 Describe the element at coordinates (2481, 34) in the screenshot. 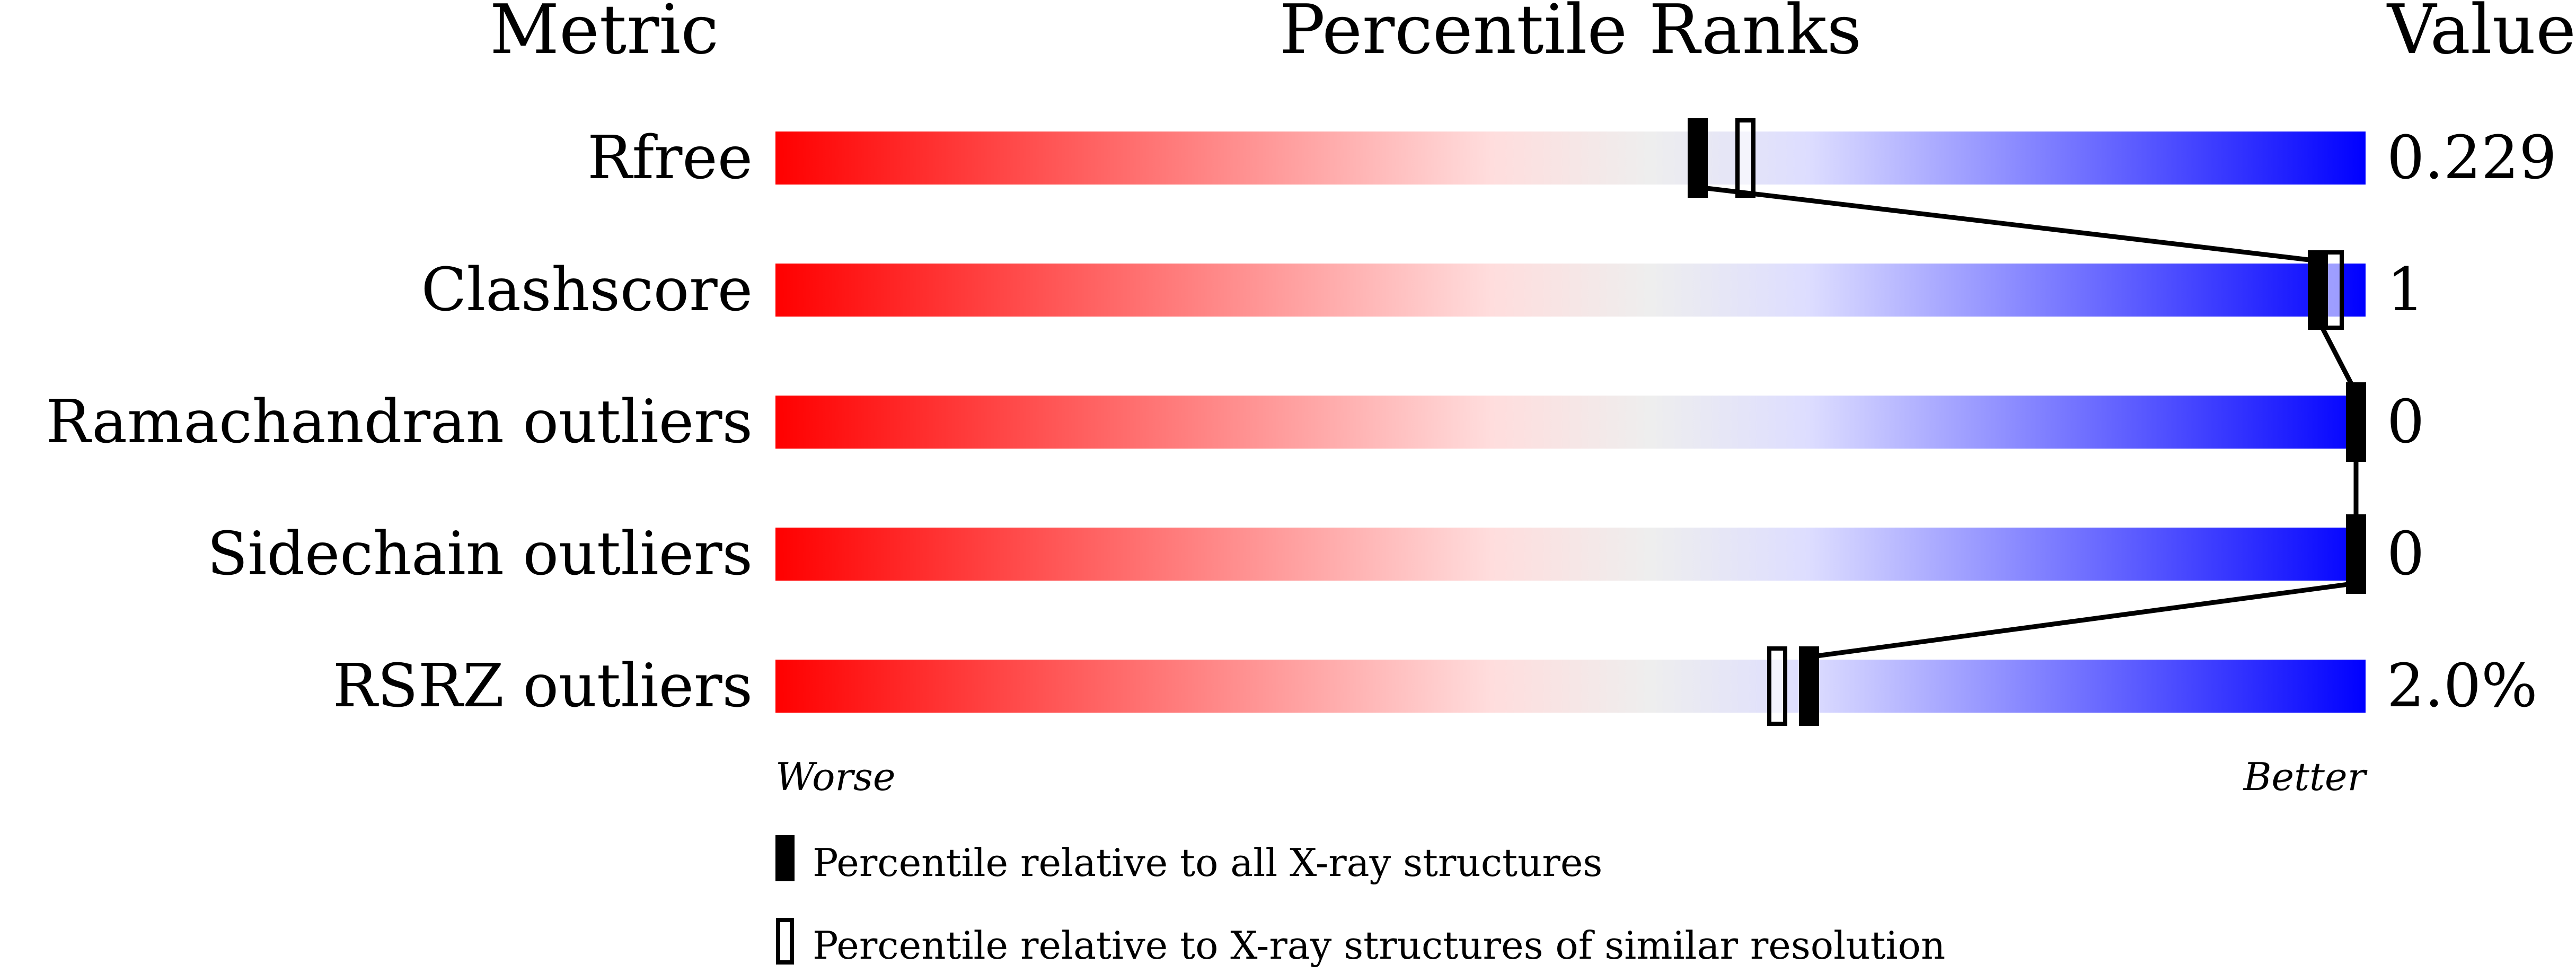

I see `header-value: Value` at that location.